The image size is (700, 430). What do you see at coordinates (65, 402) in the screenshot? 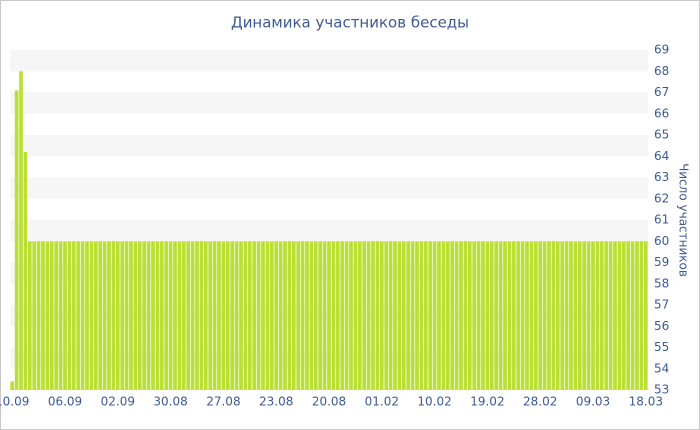
I see `x-tick-label: 06.09` at bounding box center [65, 402].